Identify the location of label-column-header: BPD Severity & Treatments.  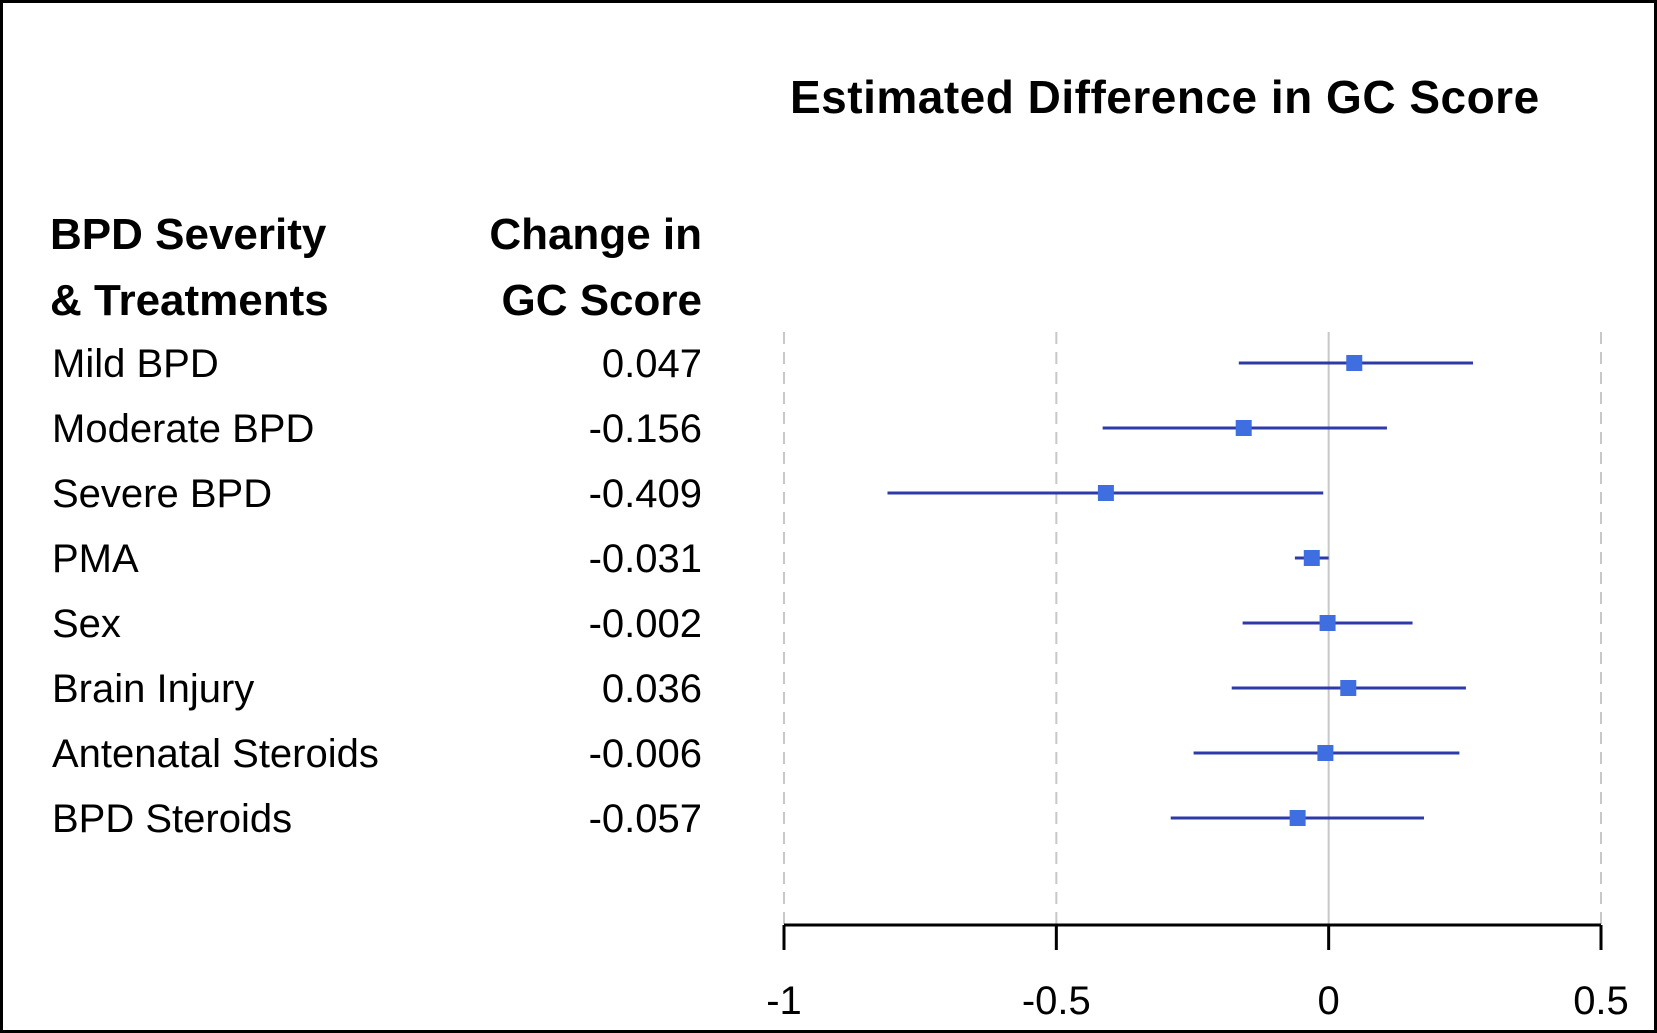
(189, 268).